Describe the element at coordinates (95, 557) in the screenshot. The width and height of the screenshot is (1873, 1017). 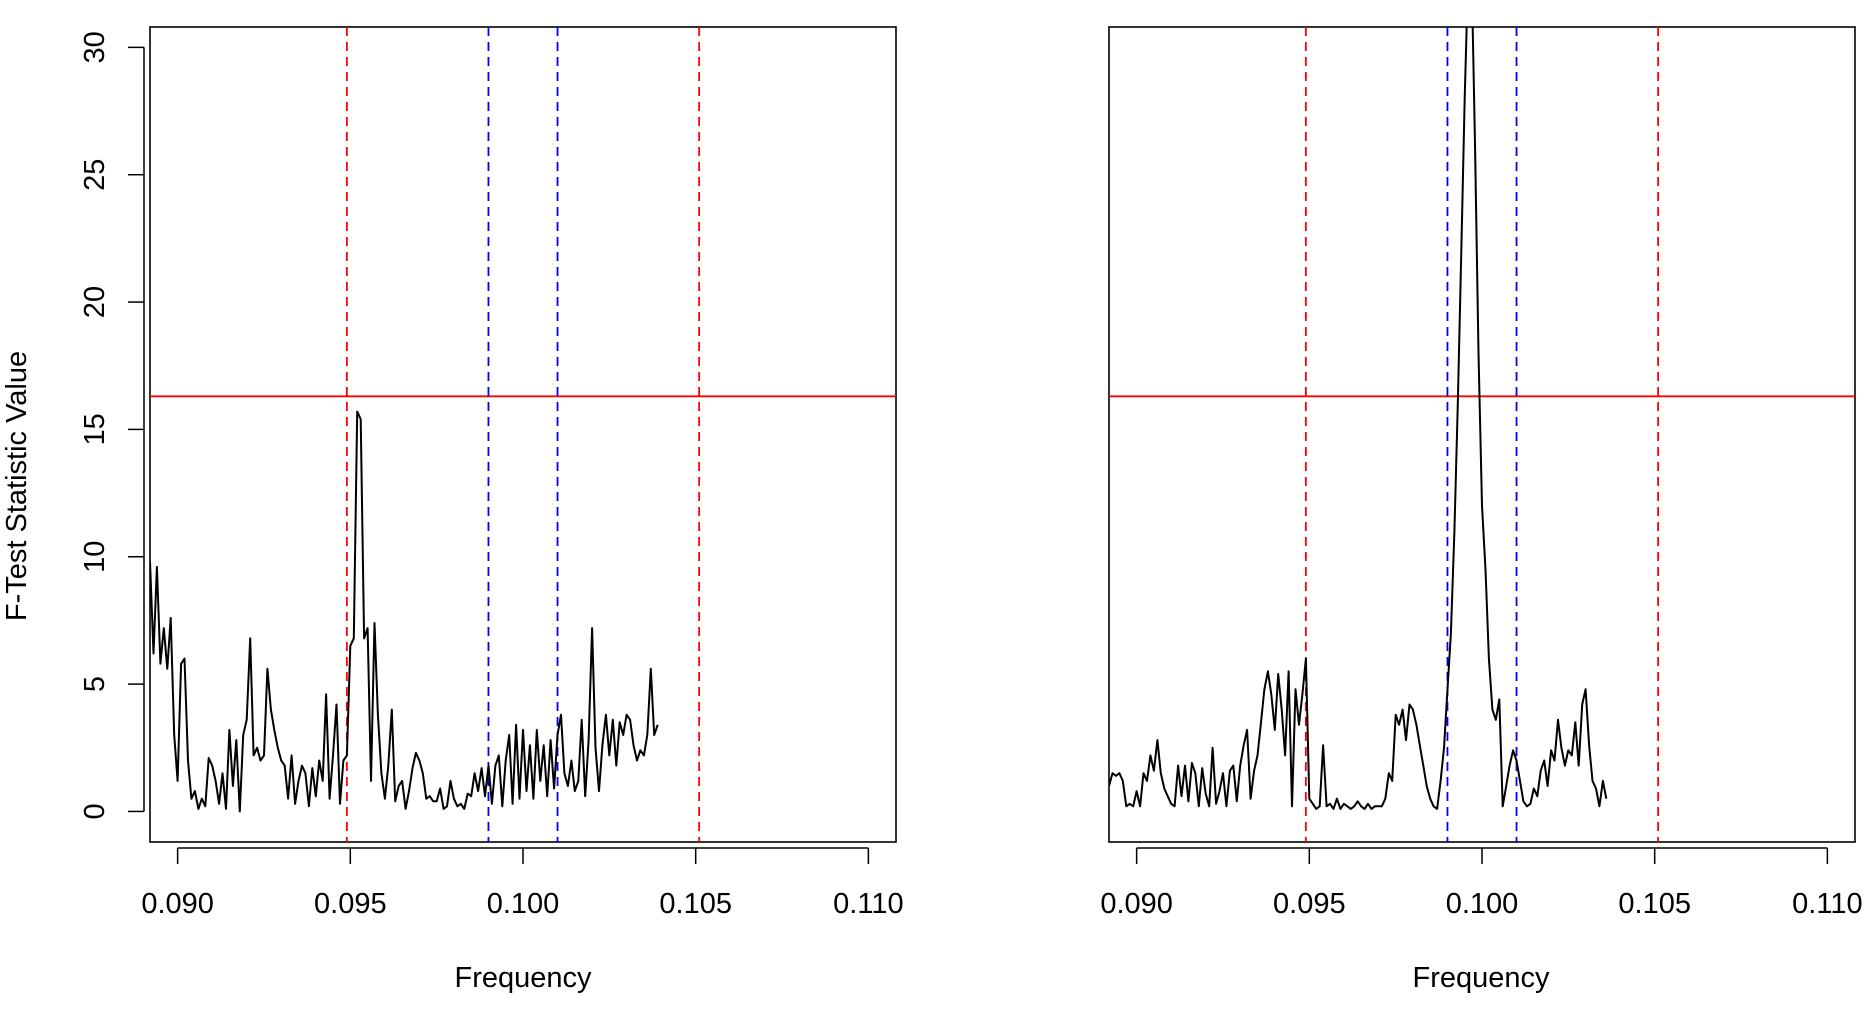
I see `left-y-tick-label: 10` at that location.